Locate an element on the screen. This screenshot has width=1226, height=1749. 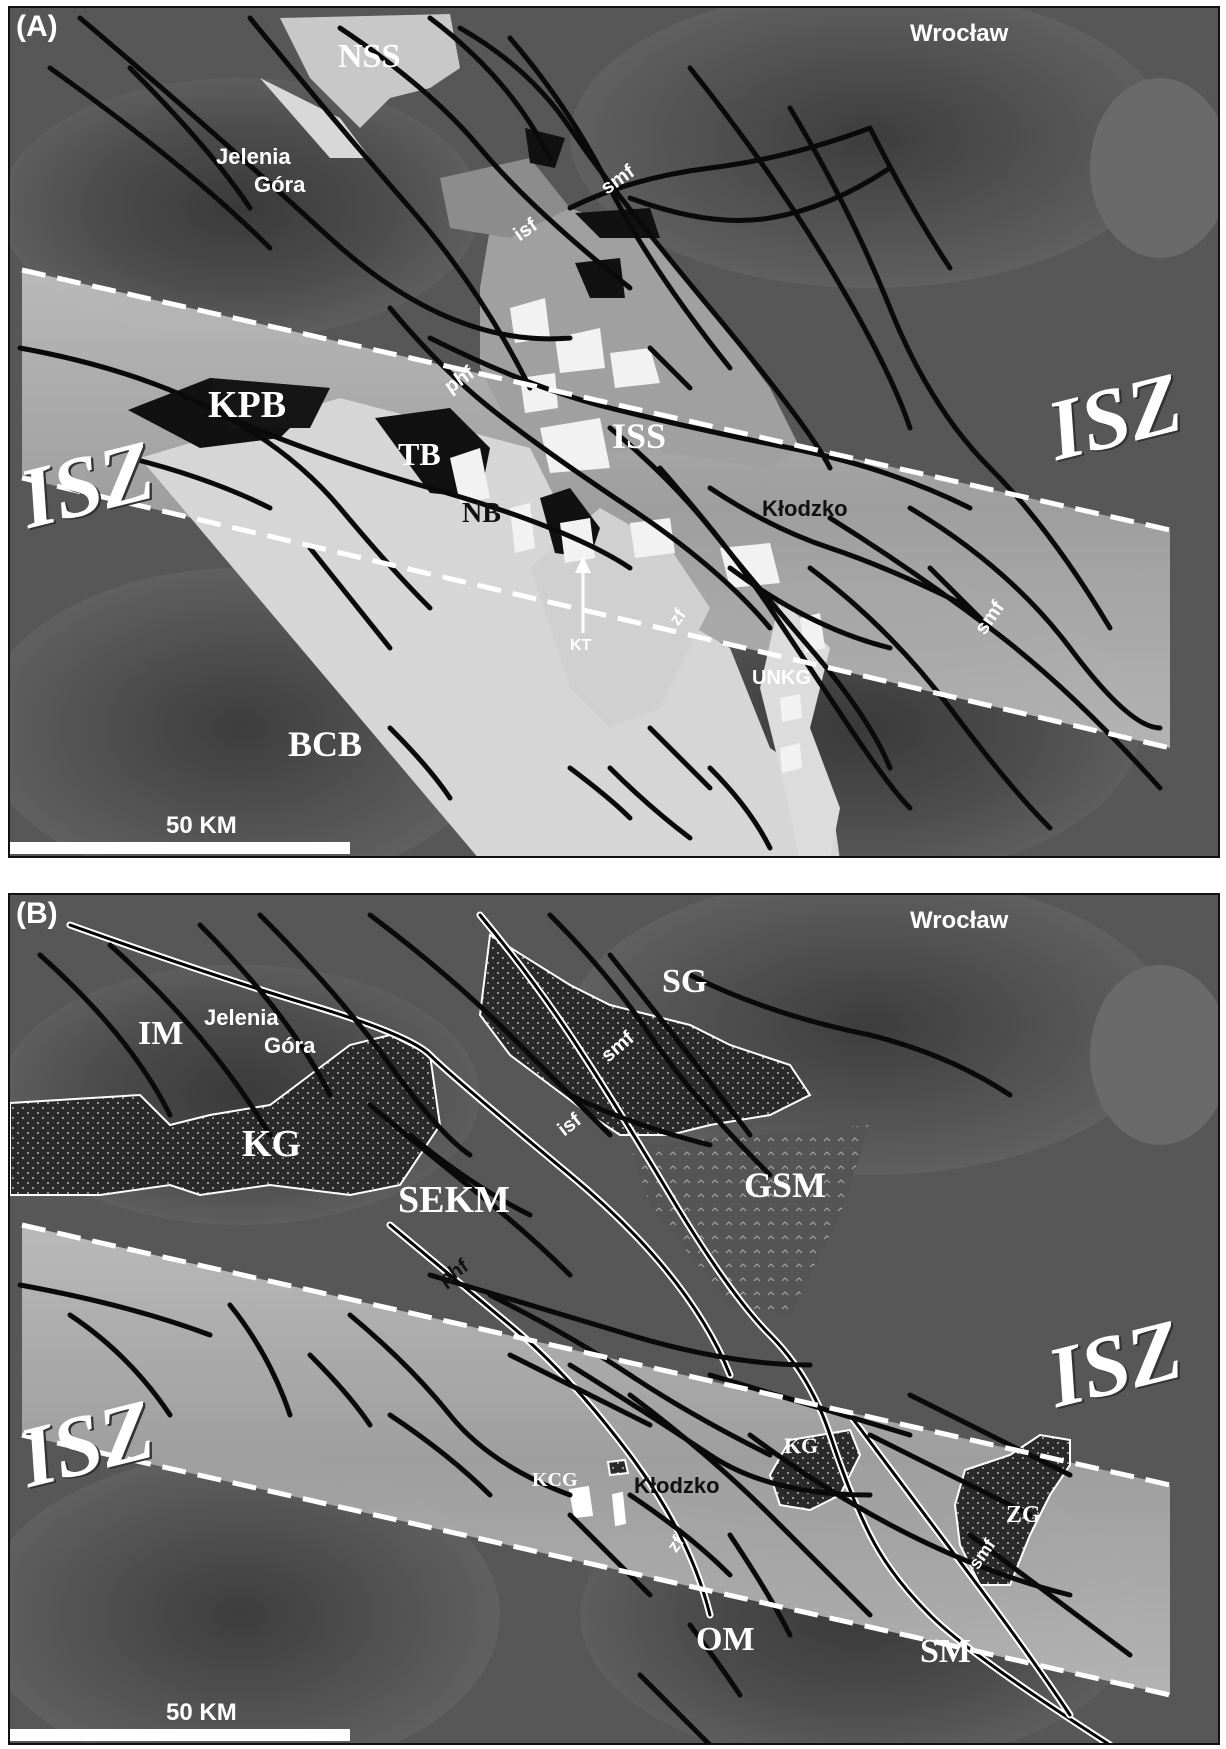
label-bcb: BCB is located at coordinates (325, 744).